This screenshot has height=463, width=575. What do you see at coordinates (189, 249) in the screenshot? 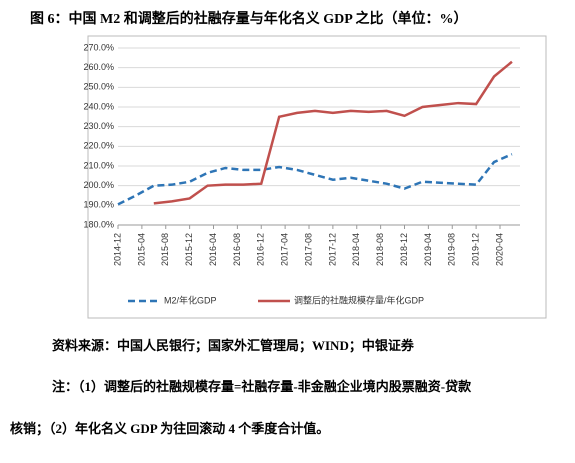
I see `x-tick-label: 2015-12` at bounding box center [189, 249].